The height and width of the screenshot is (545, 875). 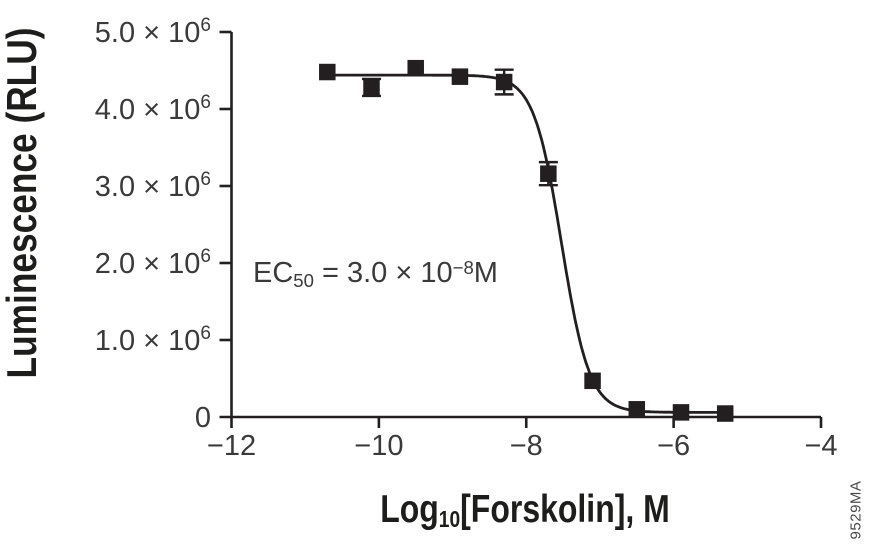 What do you see at coordinates (153, 340) in the screenshot?
I see `y-tick-label: 1.0 × 10⁶` at bounding box center [153, 340].